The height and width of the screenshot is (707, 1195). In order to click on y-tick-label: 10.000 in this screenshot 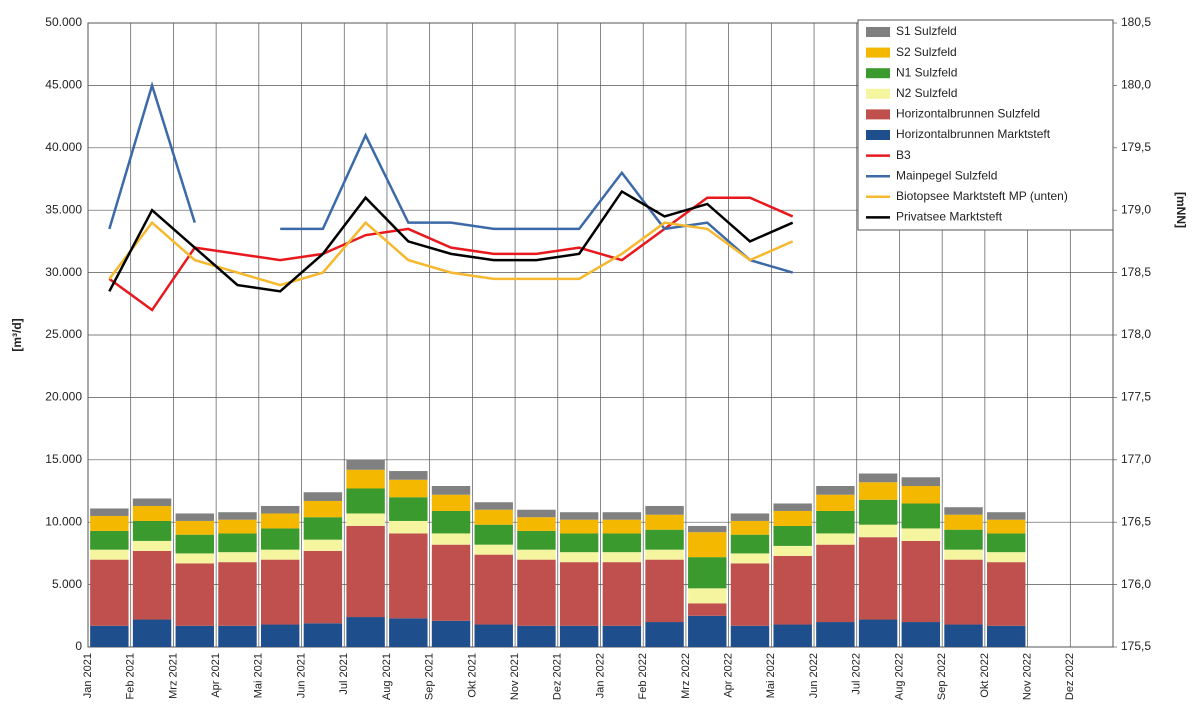, I will do `click(63, 521)`.